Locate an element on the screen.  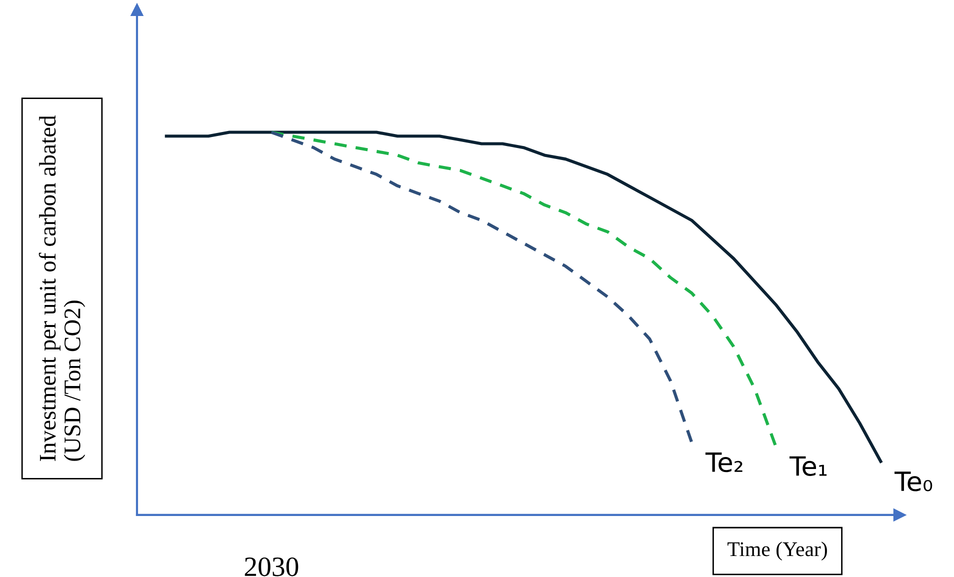
annotation: Te₂ is located at coordinates (723, 462).